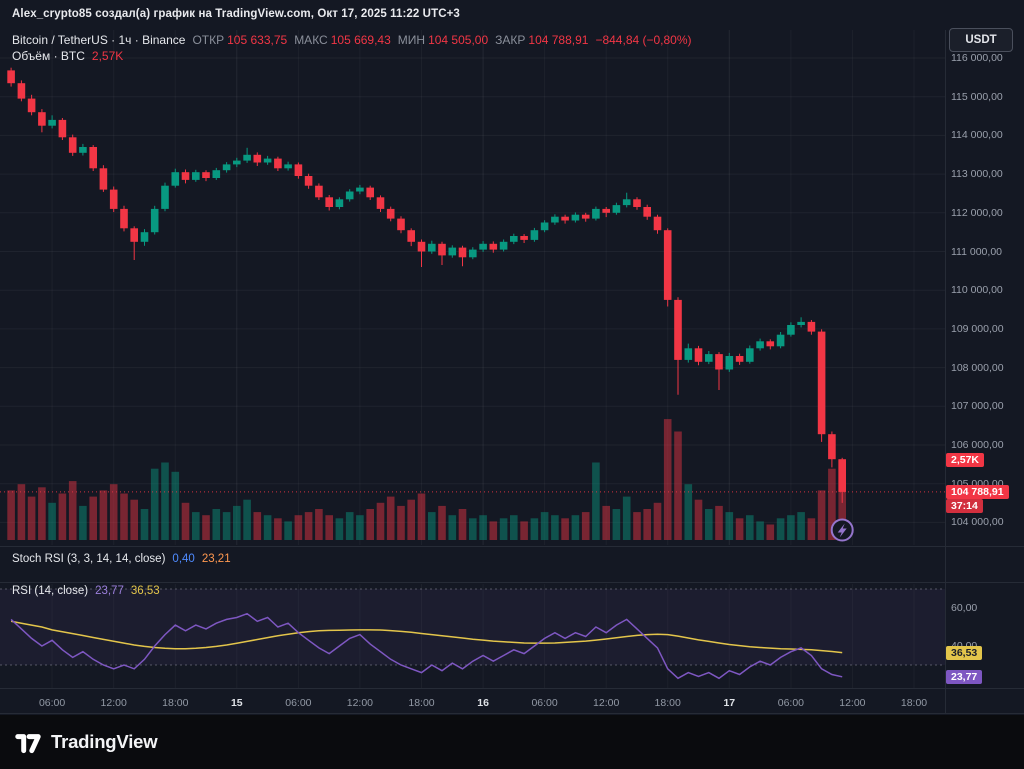 The height and width of the screenshot is (769, 1024). I want to click on stoch-rsi-title: Stoch RSI (3, 3, 14, 14, close), so click(89, 559).